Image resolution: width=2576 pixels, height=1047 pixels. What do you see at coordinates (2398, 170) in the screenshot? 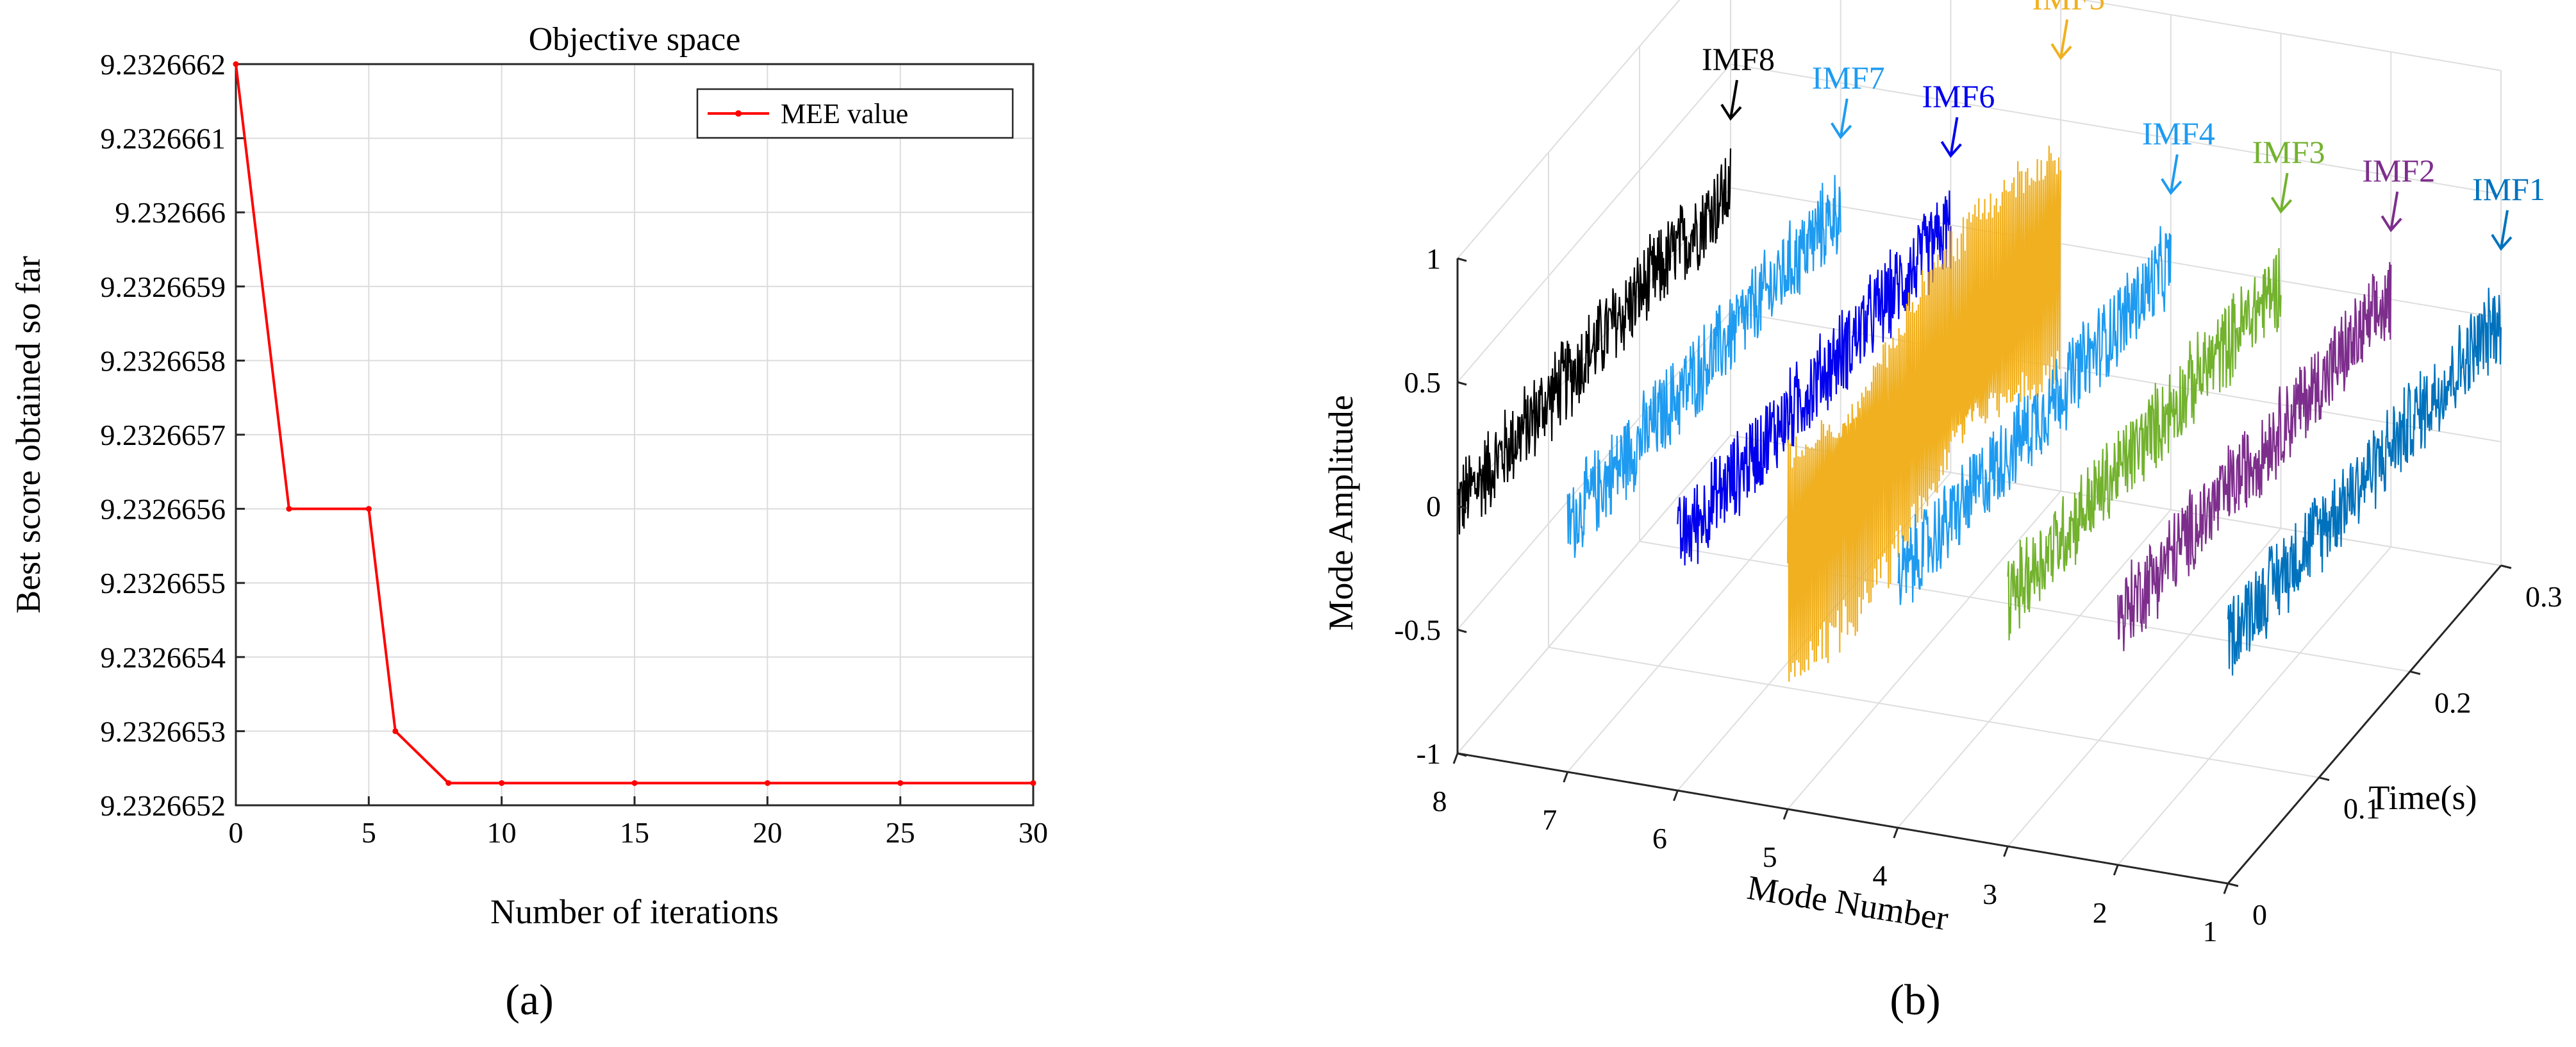
I see `chart-b-label-imf2: IMF2` at bounding box center [2398, 170].